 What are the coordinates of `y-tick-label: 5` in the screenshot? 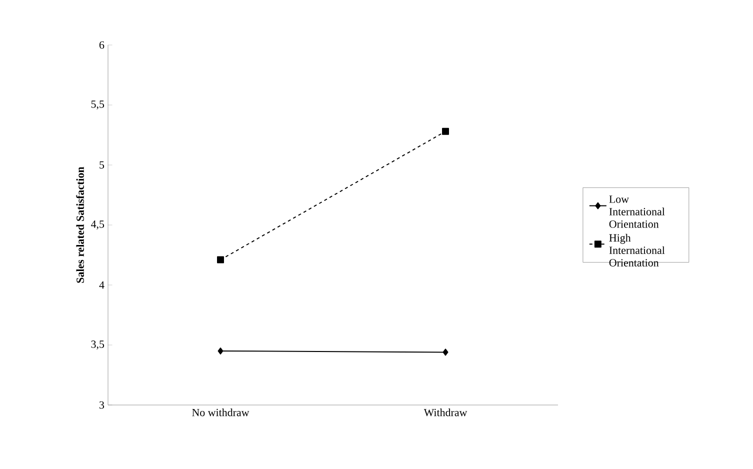 It's located at (102, 165).